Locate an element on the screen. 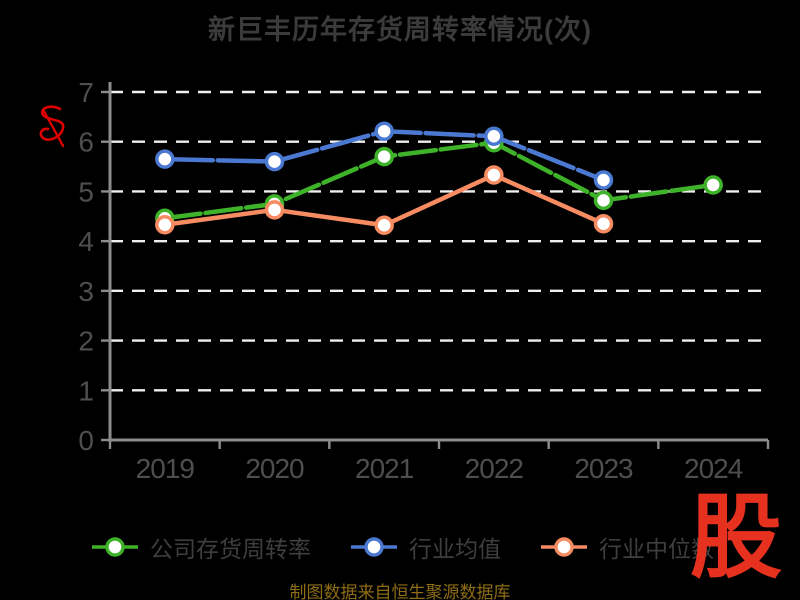 This screenshot has height=600, width=800. chart-title: 新巨丰历年存货周转率情况(次) is located at coordinates (400, 30).